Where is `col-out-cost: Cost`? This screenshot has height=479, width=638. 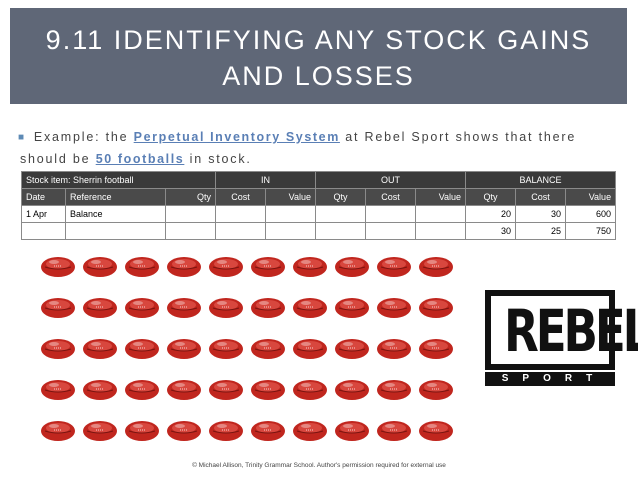
col-out-cost: Cost is located at coordinates (391, 197).